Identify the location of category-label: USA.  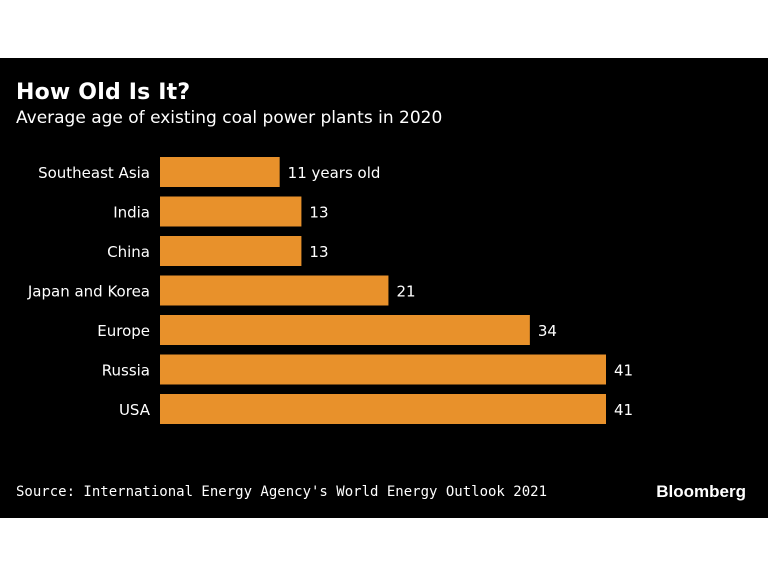
(135, 410).